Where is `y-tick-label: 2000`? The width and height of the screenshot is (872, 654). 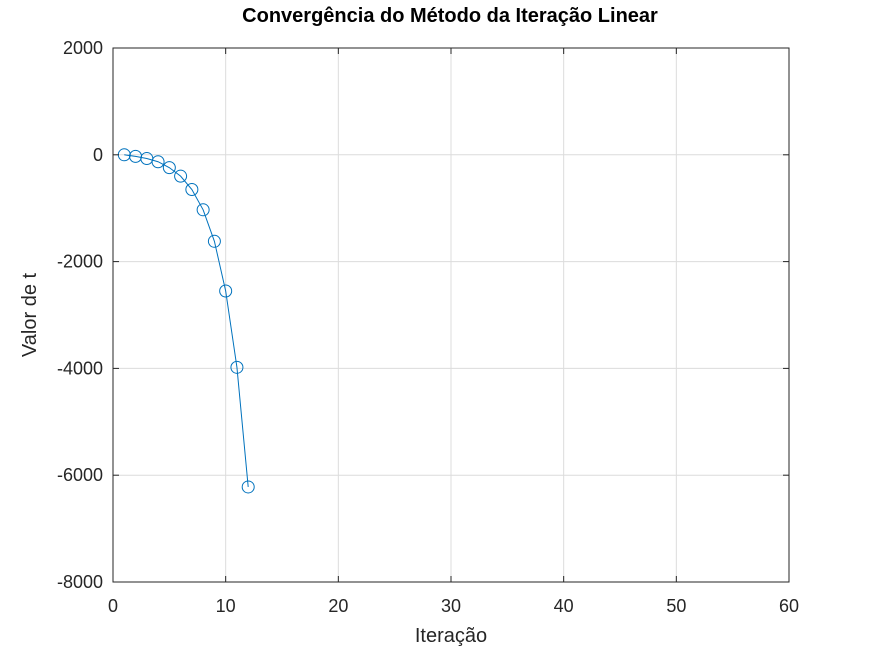
y-tick-label: 2000 is located at coordinates (83, 48).